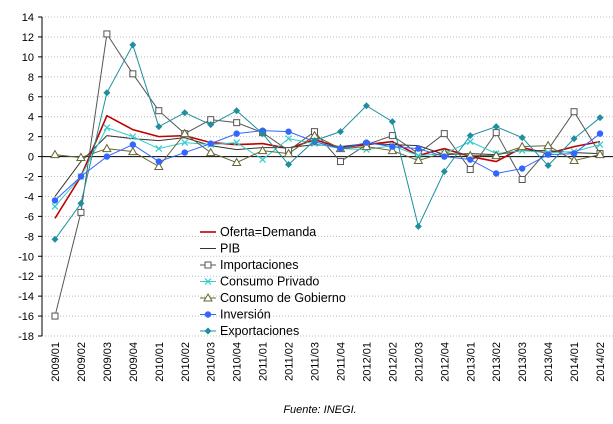  What do you see at coordinates (259, 331) in the screenshot?
I see `legend-label: Exportaciones` at bounding box center [259, 331].